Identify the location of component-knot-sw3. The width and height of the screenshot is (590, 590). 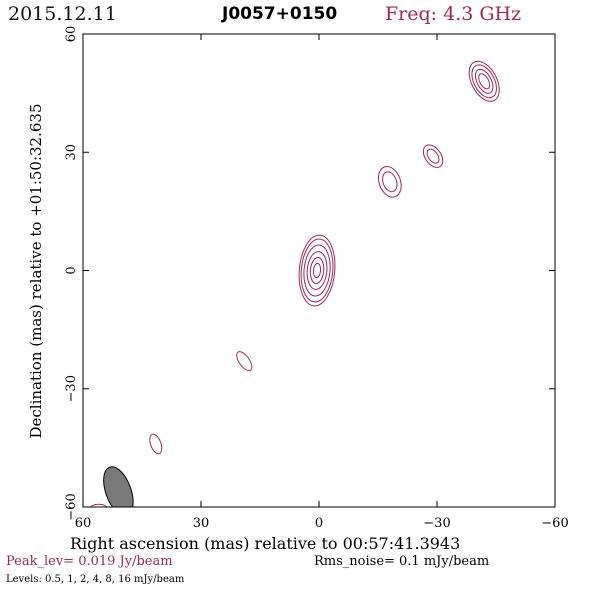
(98, 505).